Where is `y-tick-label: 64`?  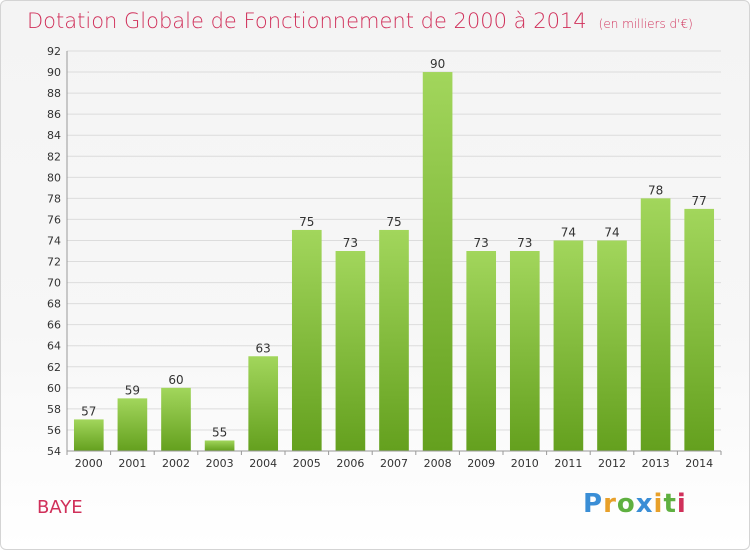
y-tick-label: 64 is located at coordinates (54, 346).